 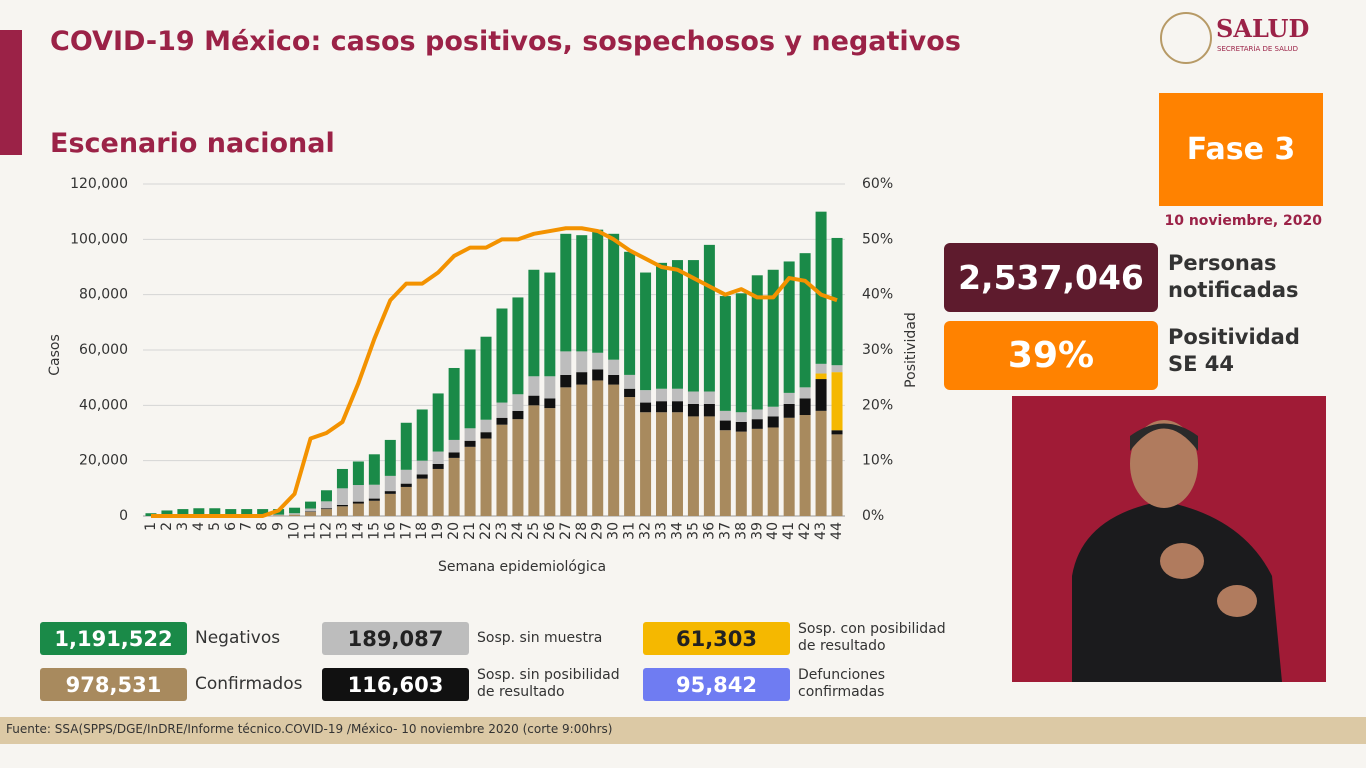 I want to click on y2-tick-label: 50%, so click(x=877, y=239).